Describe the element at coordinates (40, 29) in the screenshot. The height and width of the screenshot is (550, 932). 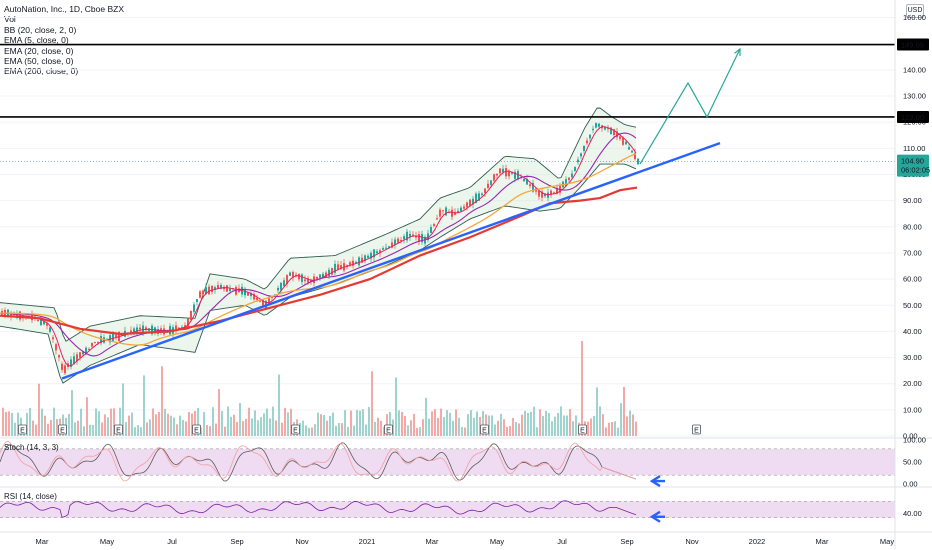
I see `legend-line-bb: BB (20, close, 2, 0)` at that location.